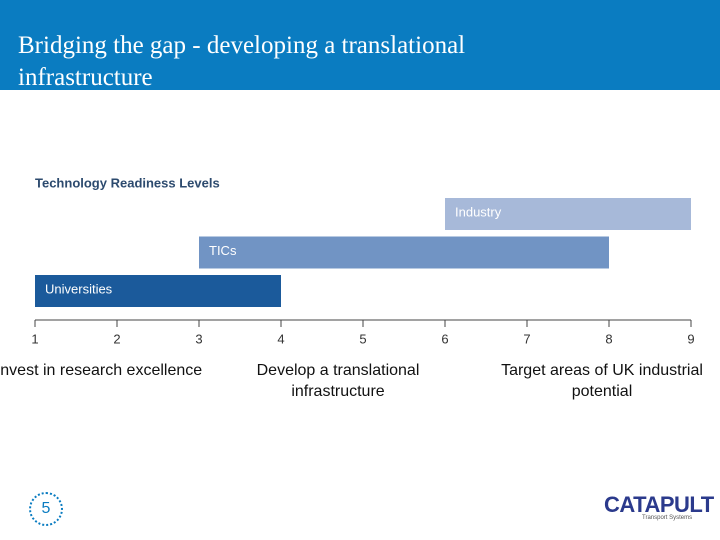  I want to click on chart-title: Technology Readiness Levels, so click(127, 182).